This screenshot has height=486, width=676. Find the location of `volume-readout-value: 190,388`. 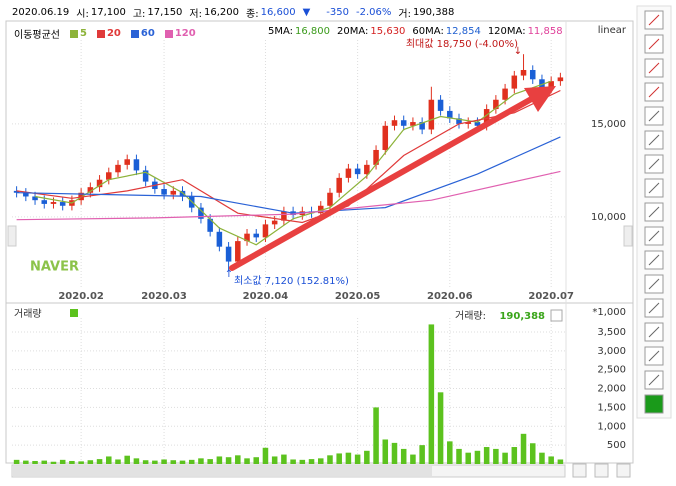

volume-readout-value: 190,388 is located at coordinates (522, 316).